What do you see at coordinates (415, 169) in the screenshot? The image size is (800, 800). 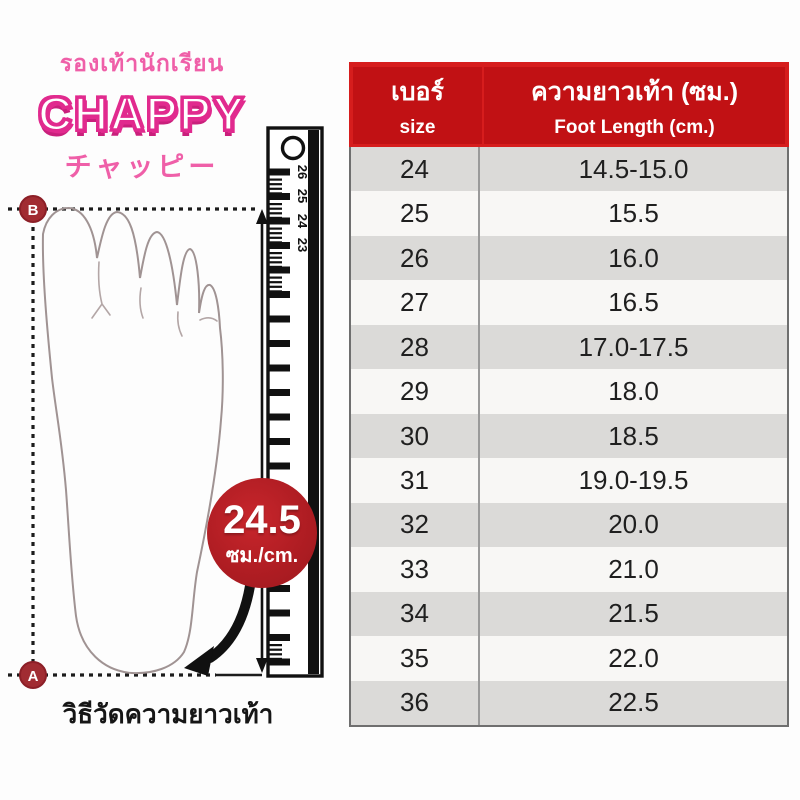 I see `size-cell: 24` at bounding box center [415, 169].